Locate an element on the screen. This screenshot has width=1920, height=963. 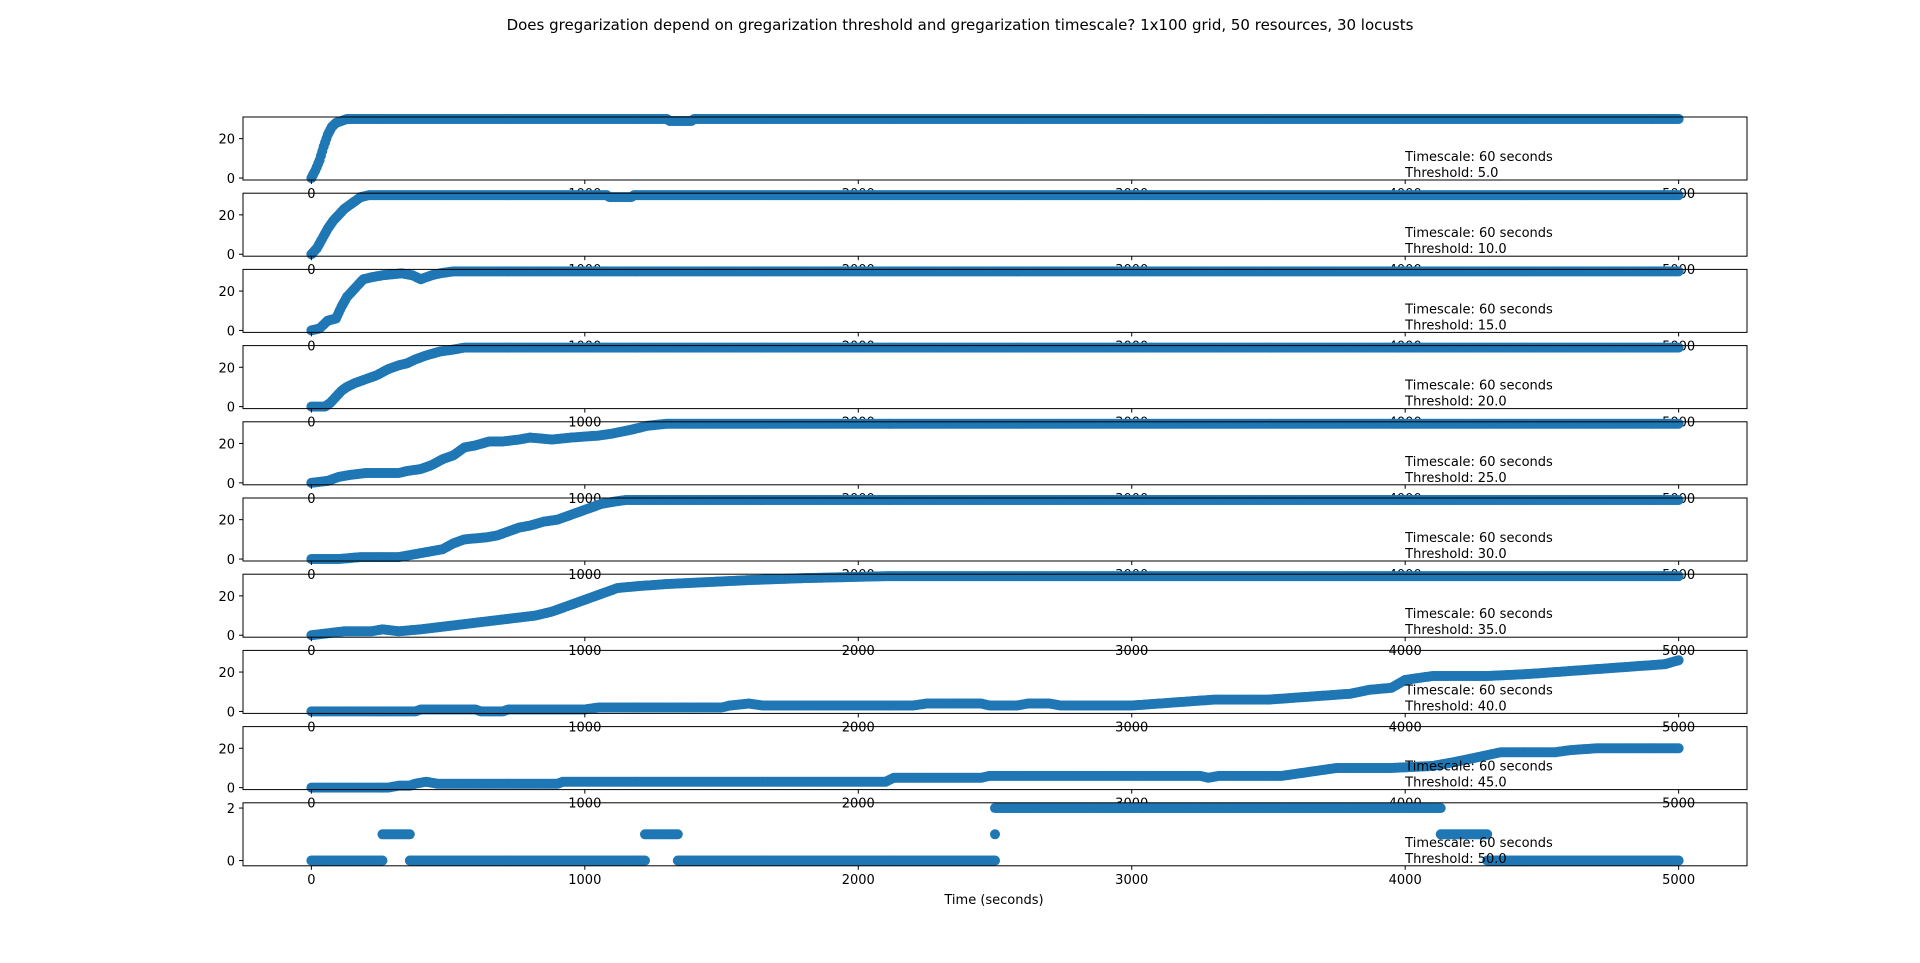
subplot-annotation: Threshold: 5.0 is located at coordinates (1451, 173).